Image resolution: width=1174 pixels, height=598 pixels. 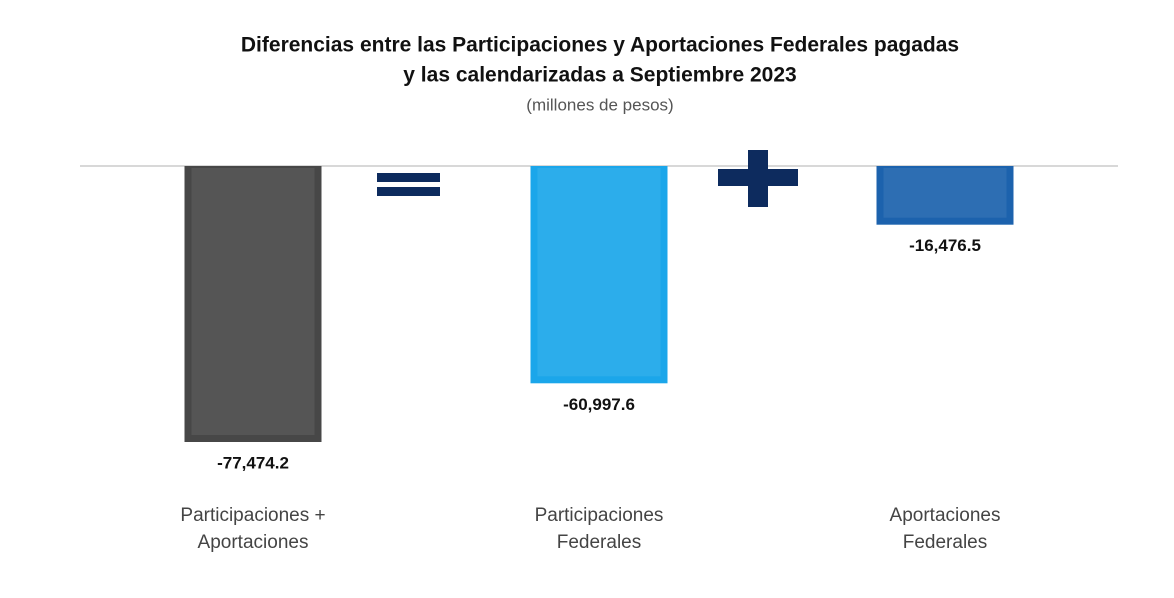 I want to click on value-label: -60,997.6, so click(x=599, y=404).